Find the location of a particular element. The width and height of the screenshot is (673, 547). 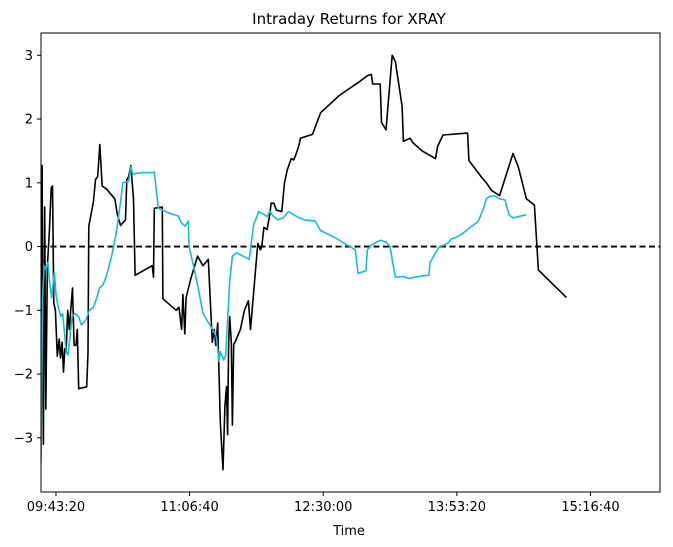

x-tick-label: 12:30:00 is located at coordinates (323, 507).